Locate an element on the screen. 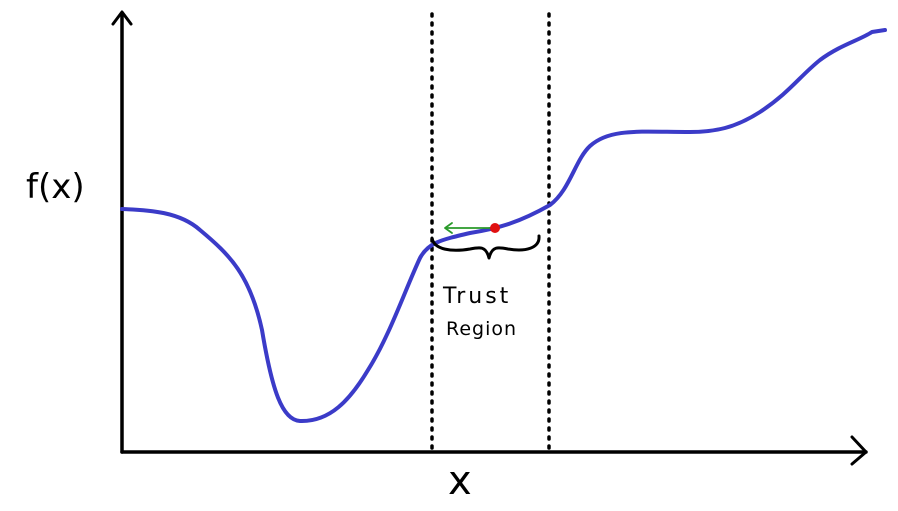 The height and width of the screenshot is (511, 898). y-axis-label: f(x) is located at coordinates (55, 187).